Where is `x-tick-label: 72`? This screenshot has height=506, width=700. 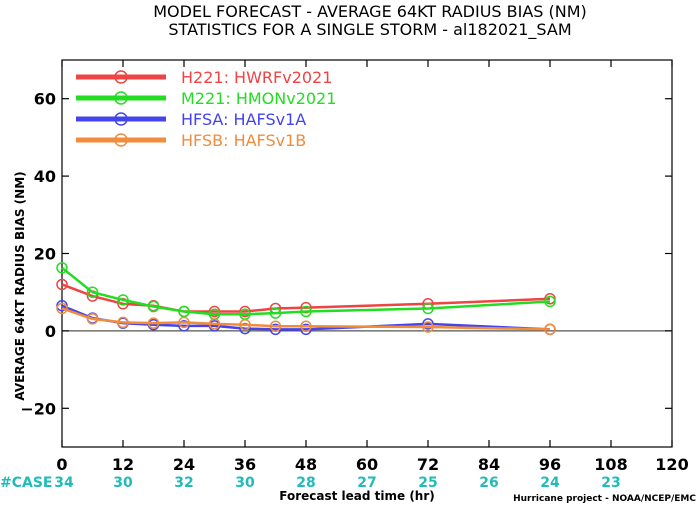 x-tick-label: 72 is located at coordinates (428, 464).